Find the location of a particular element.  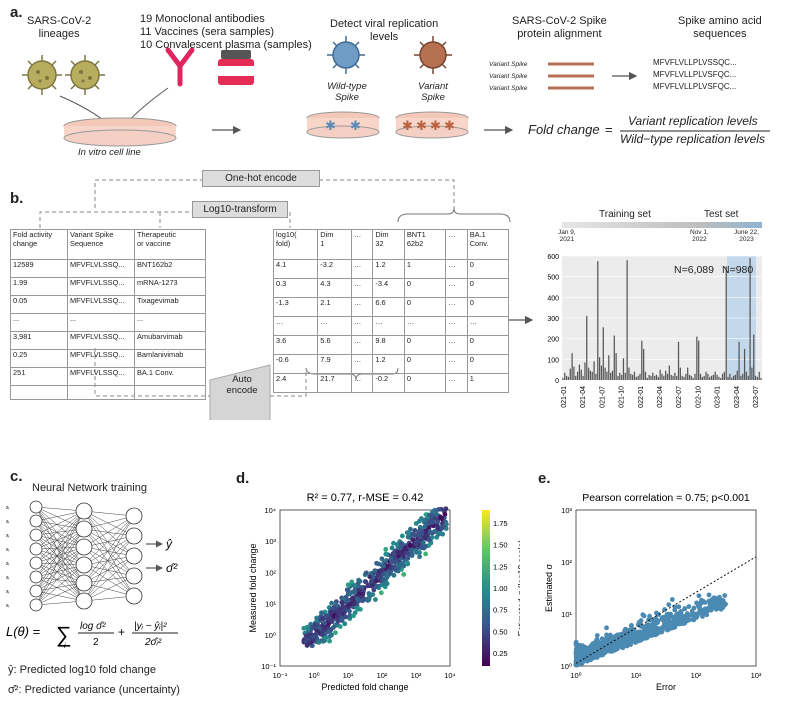

test-set-label: Test set is located at coordinates (721, 214).